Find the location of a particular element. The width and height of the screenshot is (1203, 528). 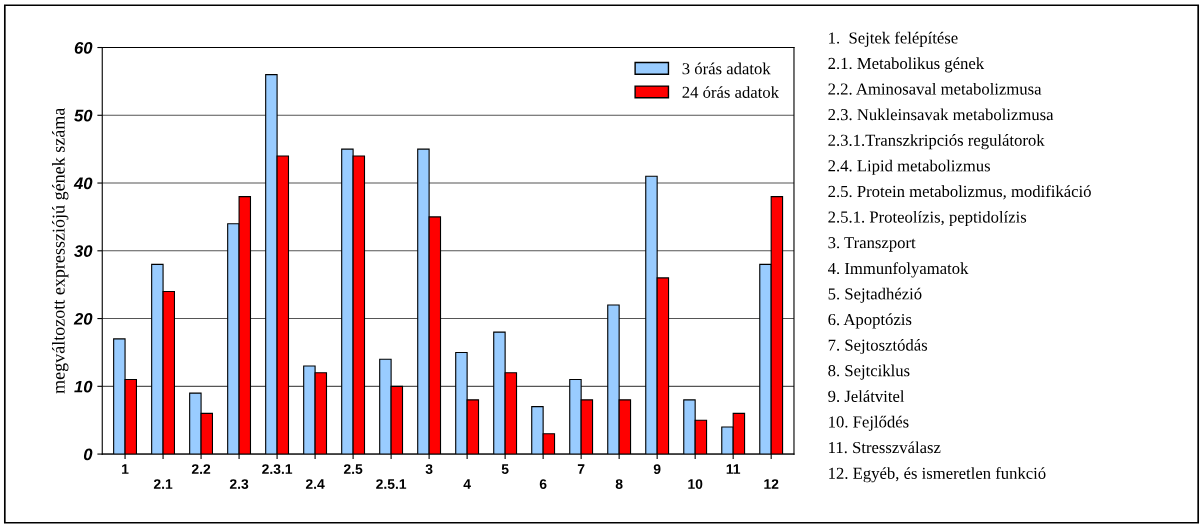

y-tick-label: 30 is located at coordinates (83, 251).